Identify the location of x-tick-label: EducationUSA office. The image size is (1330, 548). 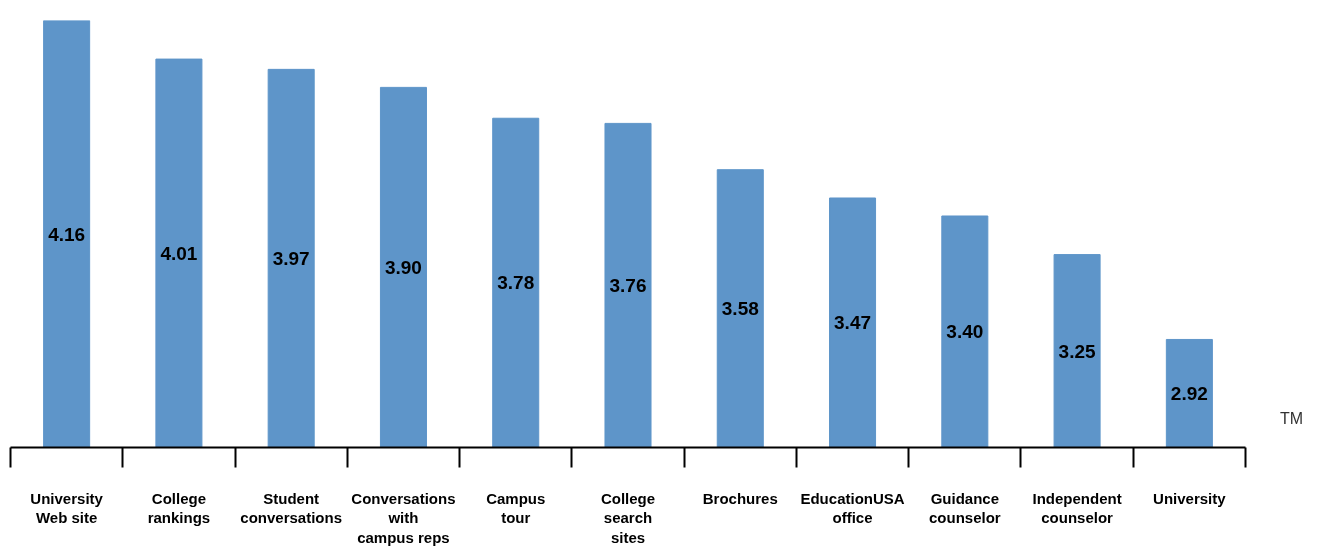
(852, 508).